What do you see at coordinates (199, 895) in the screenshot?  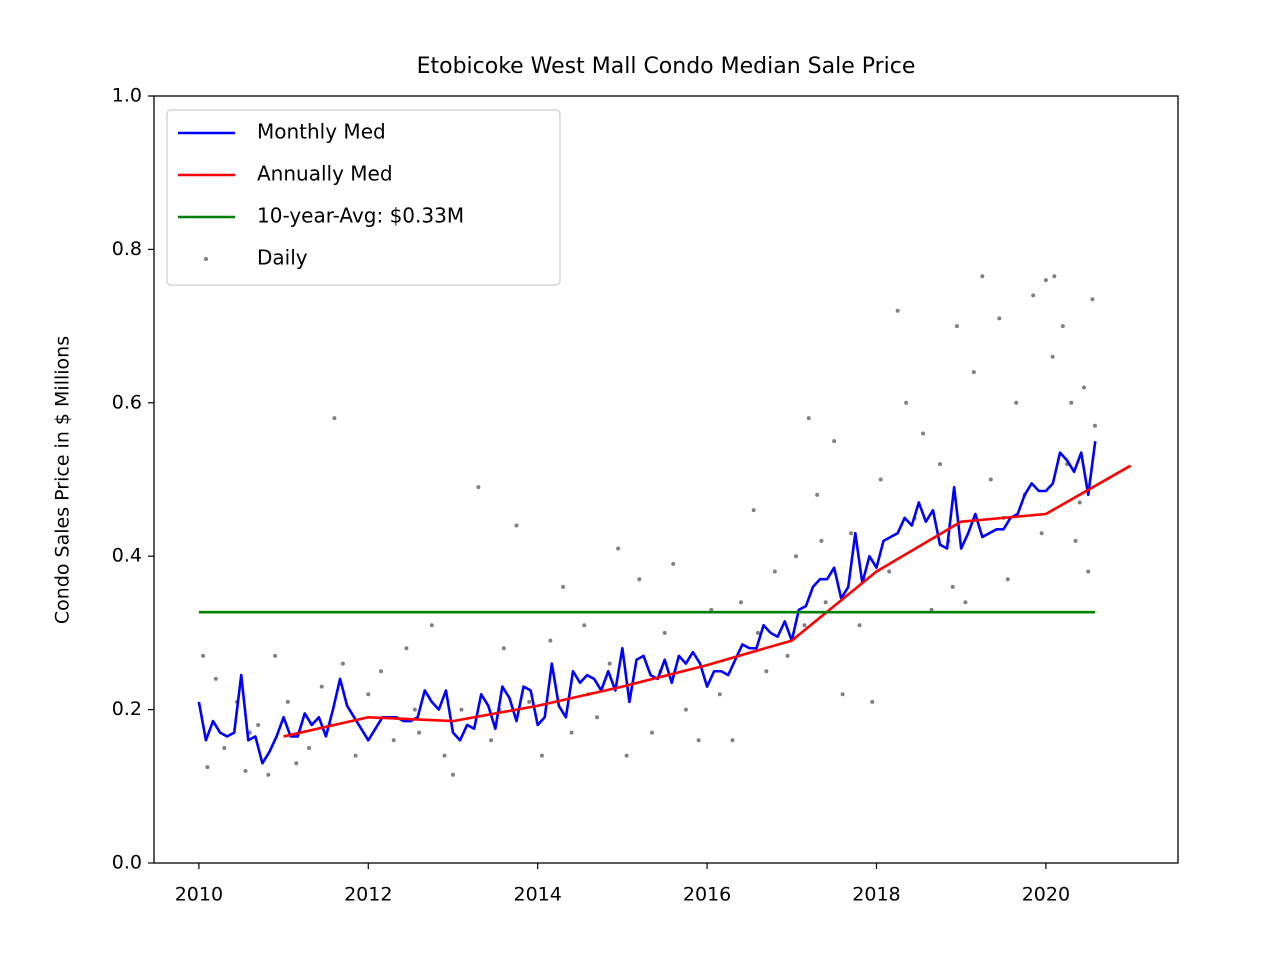 I see `x-tick-label: 2010` at bounding box center [199, 895].